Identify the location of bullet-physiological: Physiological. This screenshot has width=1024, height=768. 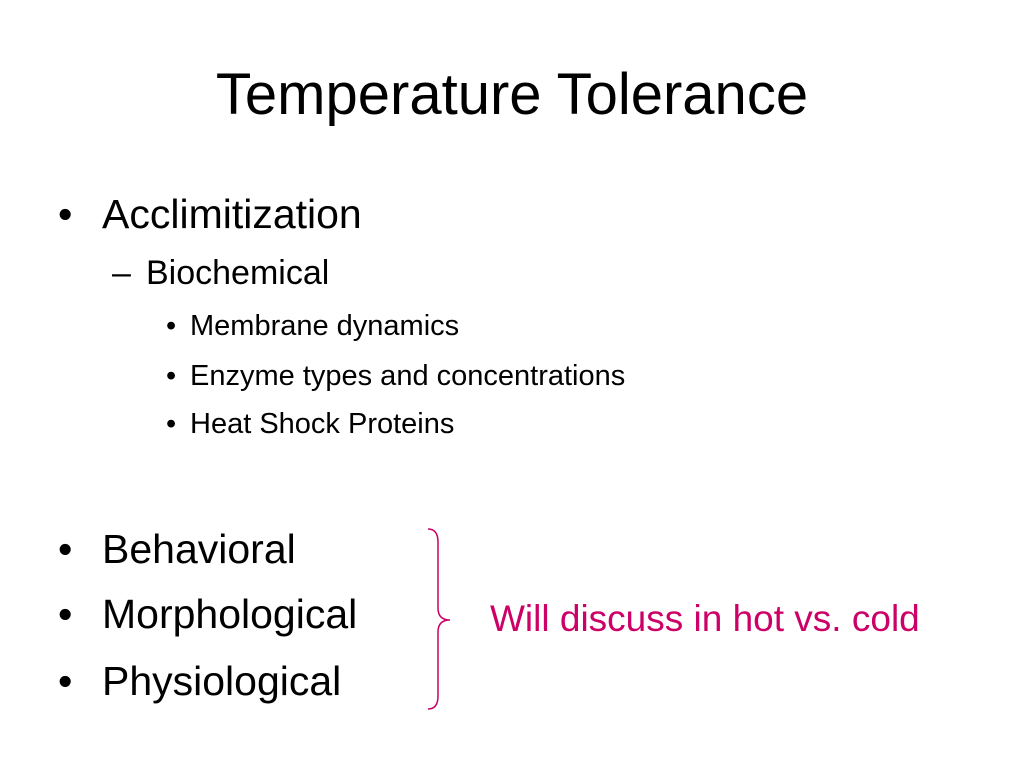
(222, 681).